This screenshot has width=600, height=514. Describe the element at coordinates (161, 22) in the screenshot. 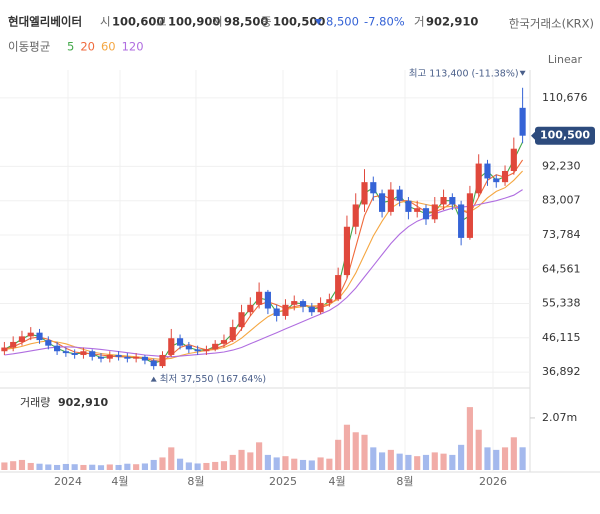

I see `high-label: 고` at that location.